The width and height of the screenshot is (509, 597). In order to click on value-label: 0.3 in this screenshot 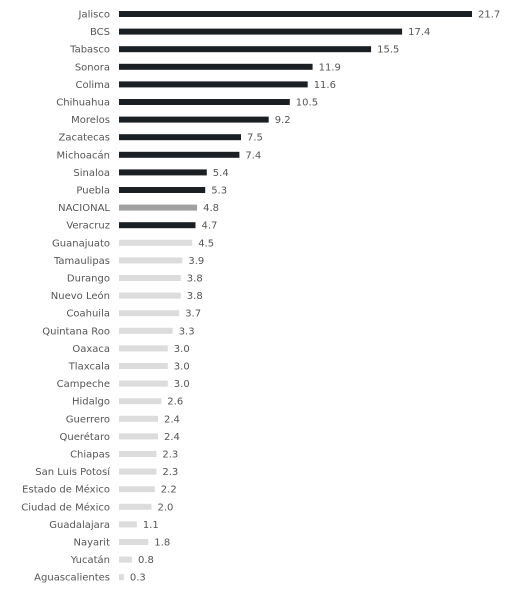, I will do `click(138, 578)`.